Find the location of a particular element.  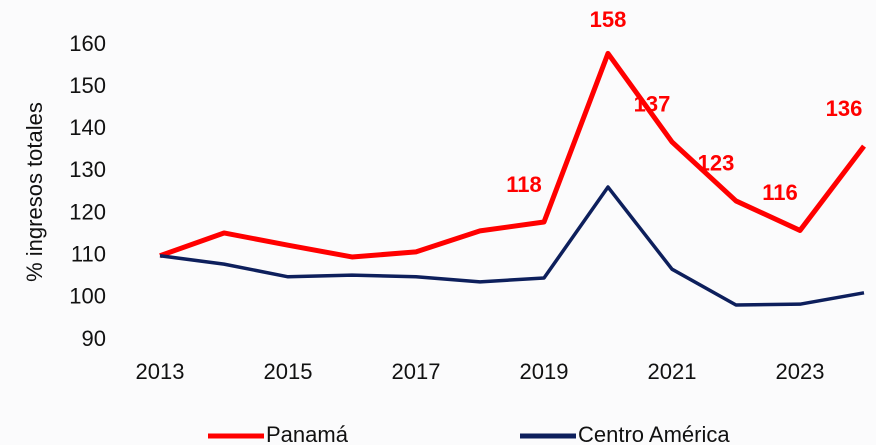

x-tick-label: 2017 is located at coordinates (416, 371).